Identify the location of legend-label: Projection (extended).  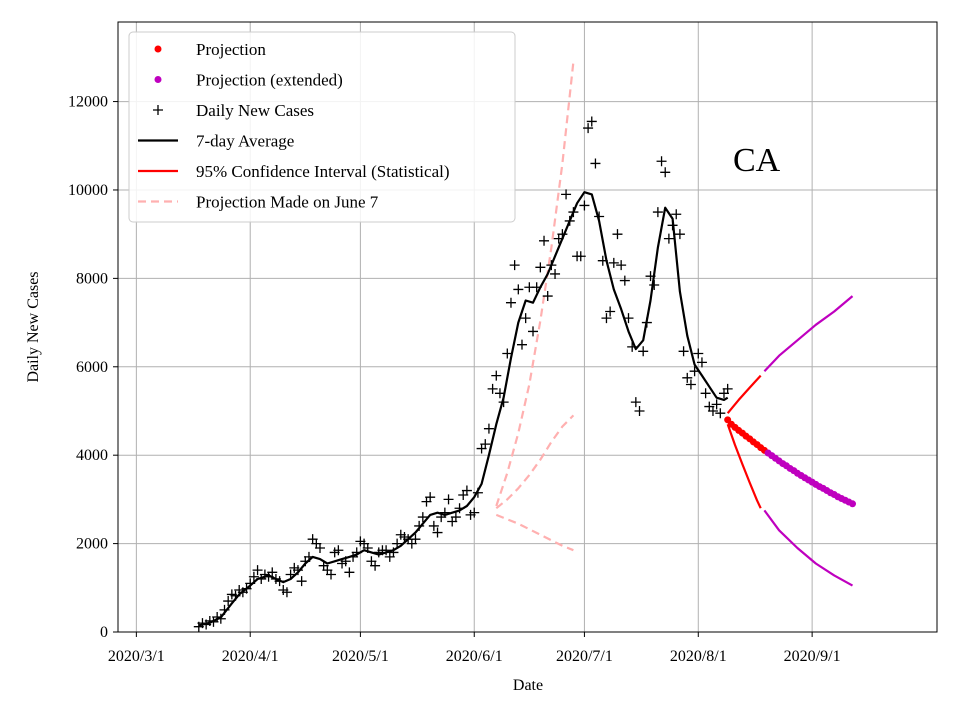
(269, 80).